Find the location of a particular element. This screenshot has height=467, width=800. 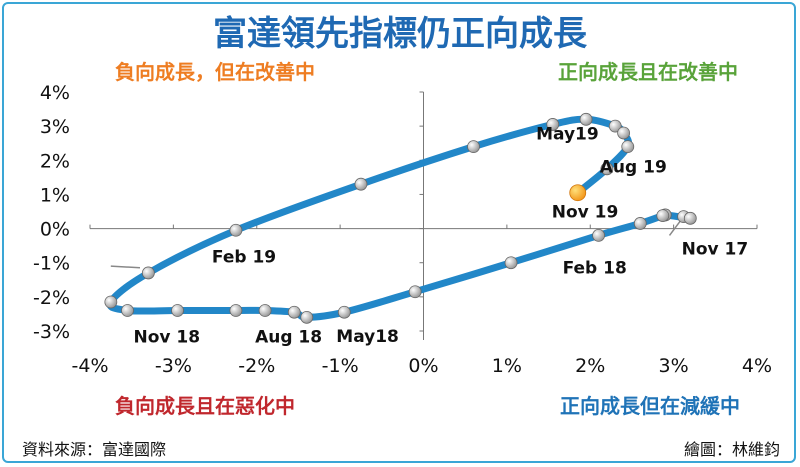

quadrant-label-bottom-right: 正向成長但在減緩中 is located at coordinates (650, 406).